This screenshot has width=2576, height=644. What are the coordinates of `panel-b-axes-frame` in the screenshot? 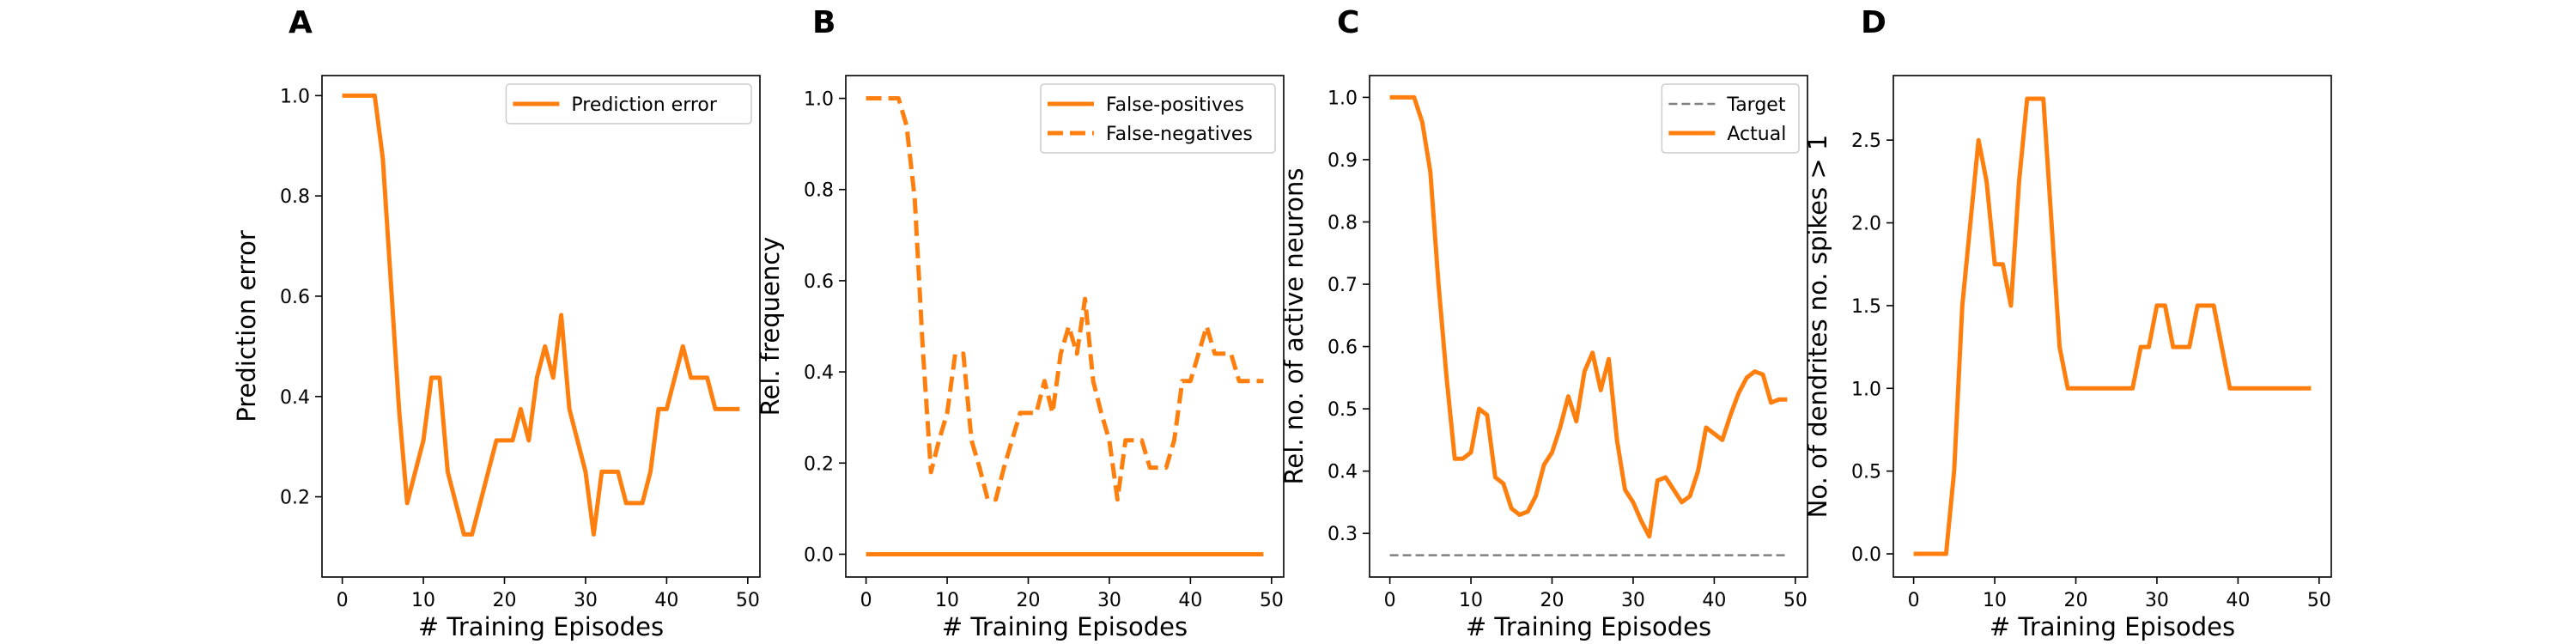 It's located at (1065, 326).